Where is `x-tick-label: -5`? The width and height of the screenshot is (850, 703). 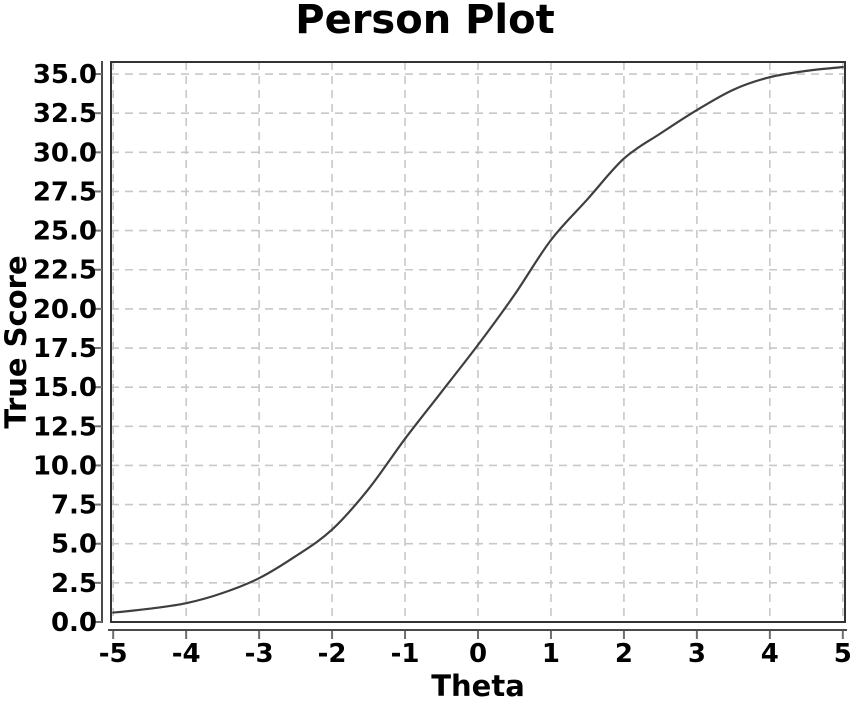
x-tick-label: -5 is located at coordinates (113, 654).